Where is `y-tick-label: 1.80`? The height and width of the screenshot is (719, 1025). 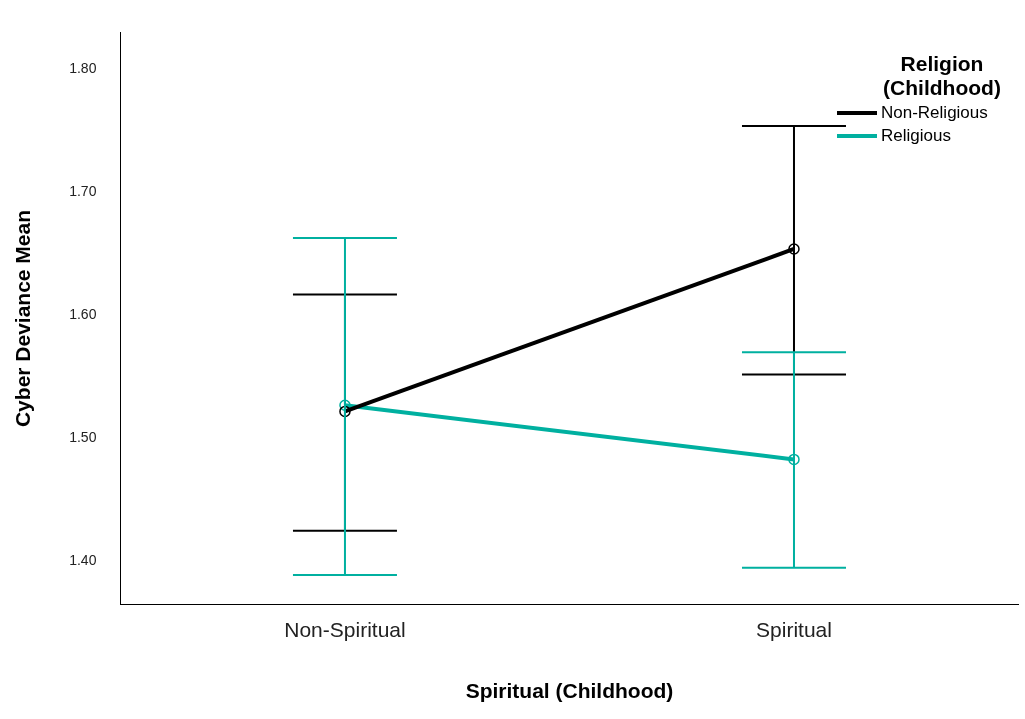 y-tick-label: 1.80 is located at coordinates (83, 68).